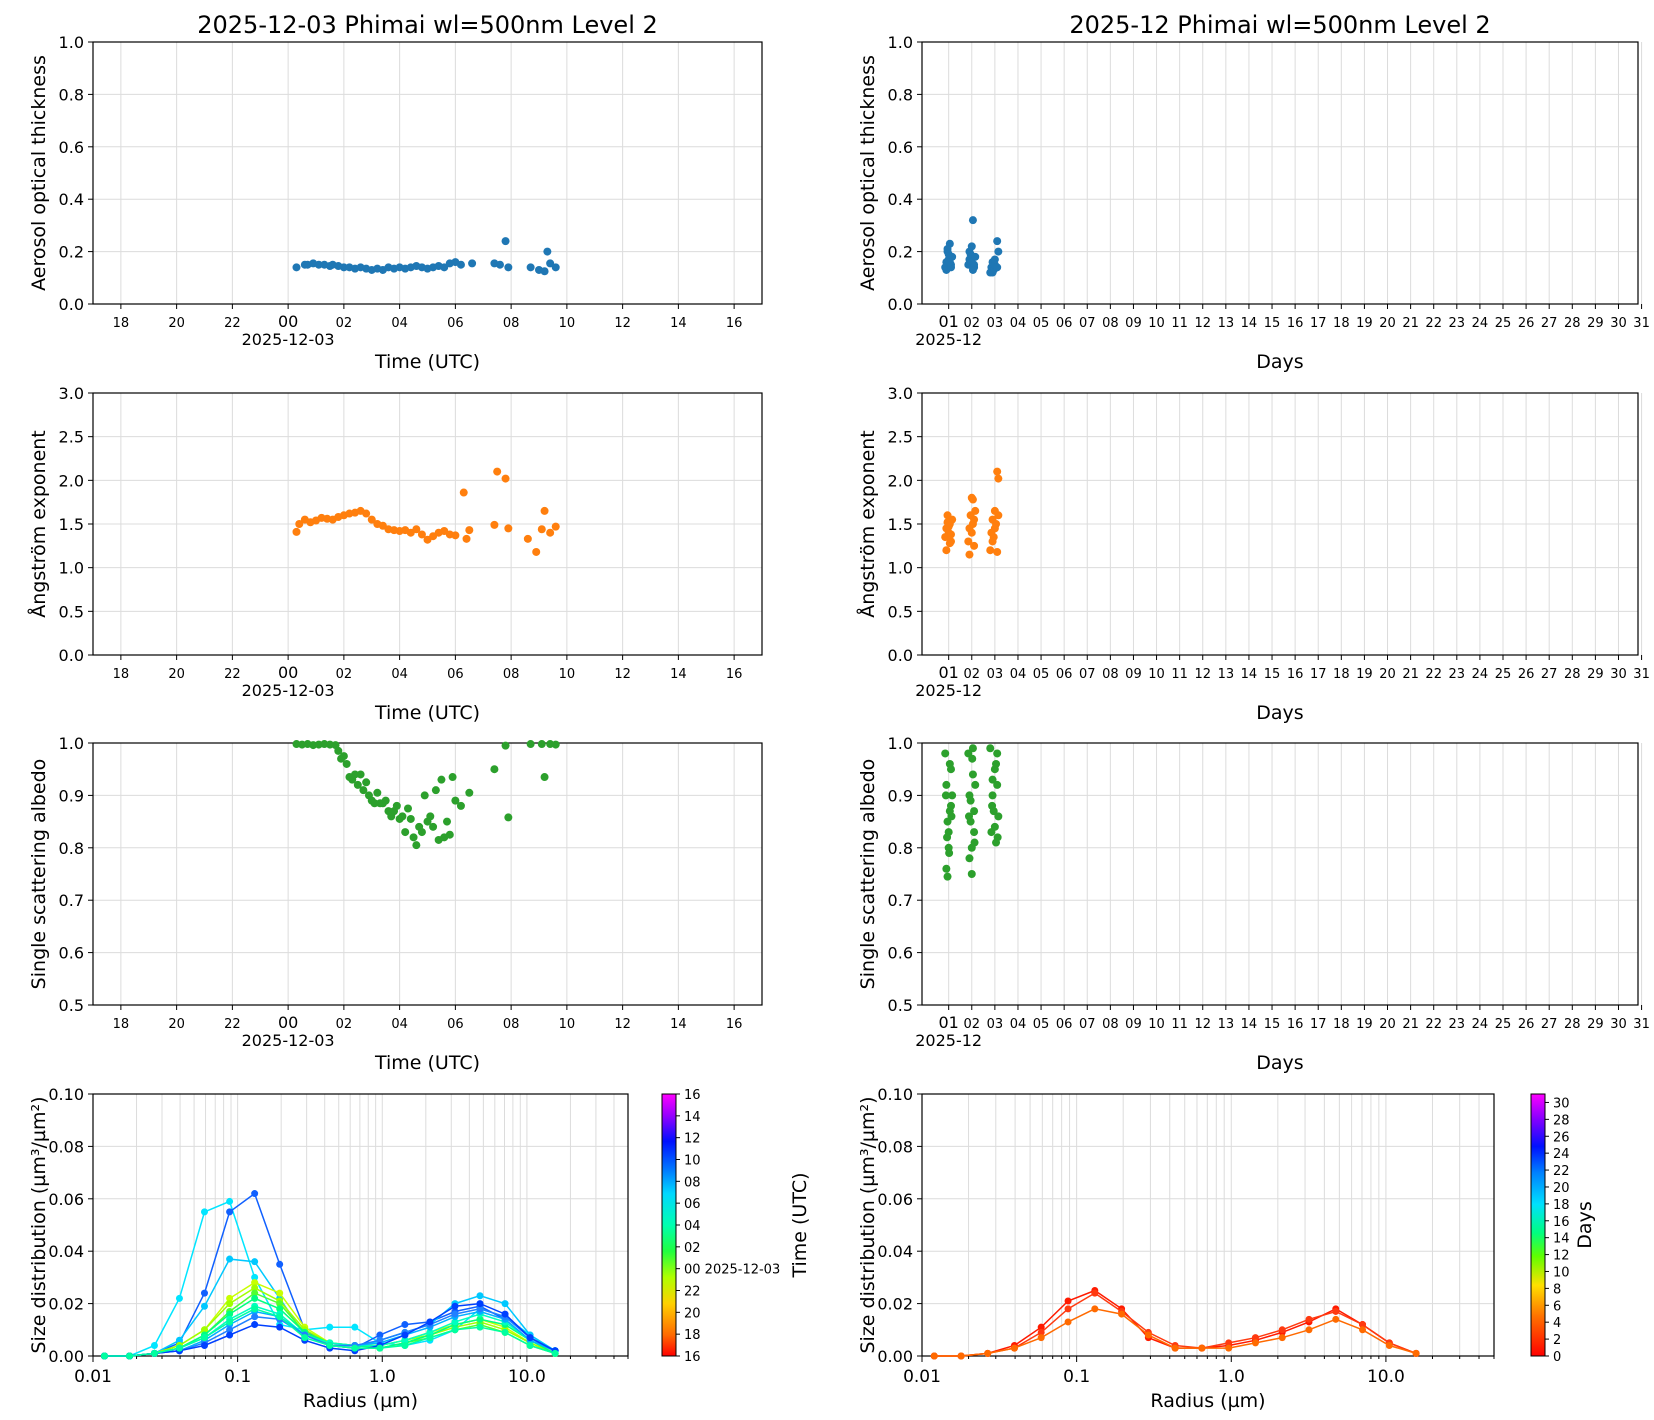 The width and height of the screenshot is (1654, 1420). I want to click on x-tick-label: 1.0, so click(382, 1377).